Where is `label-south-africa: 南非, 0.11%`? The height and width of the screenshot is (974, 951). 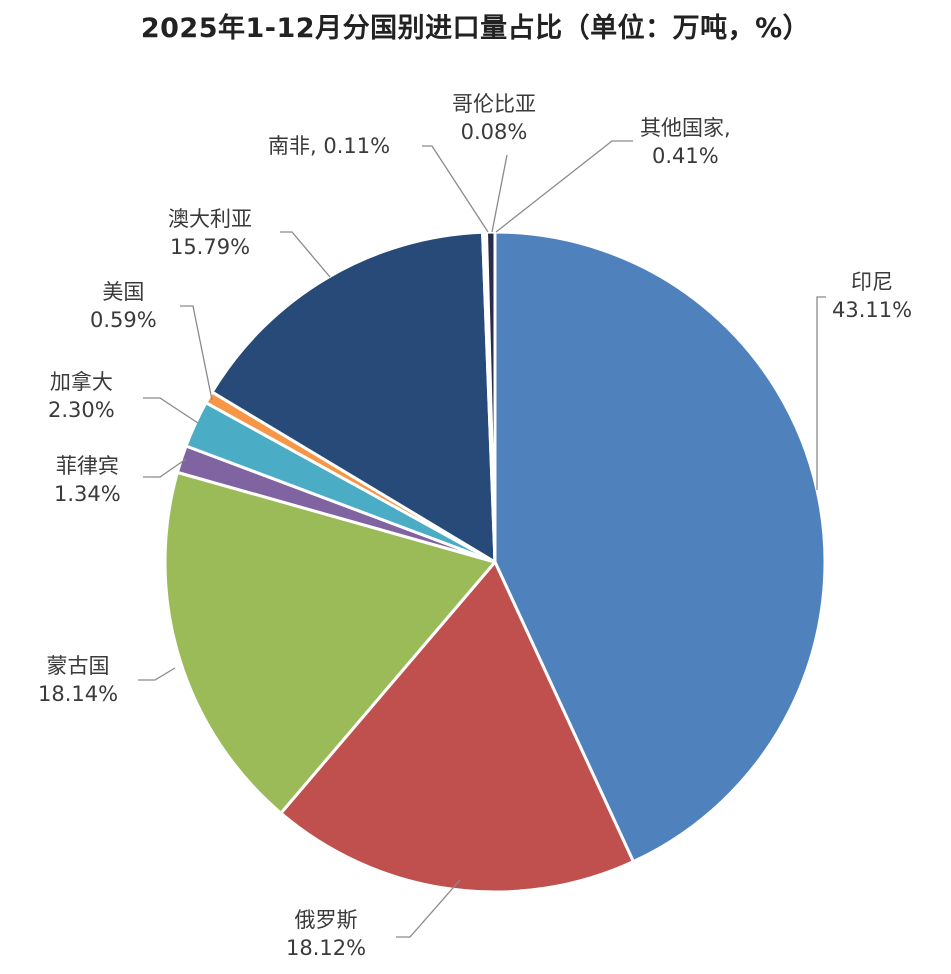 label-south-africa: 南非, 0.11% is located at coordinates (329, 146).